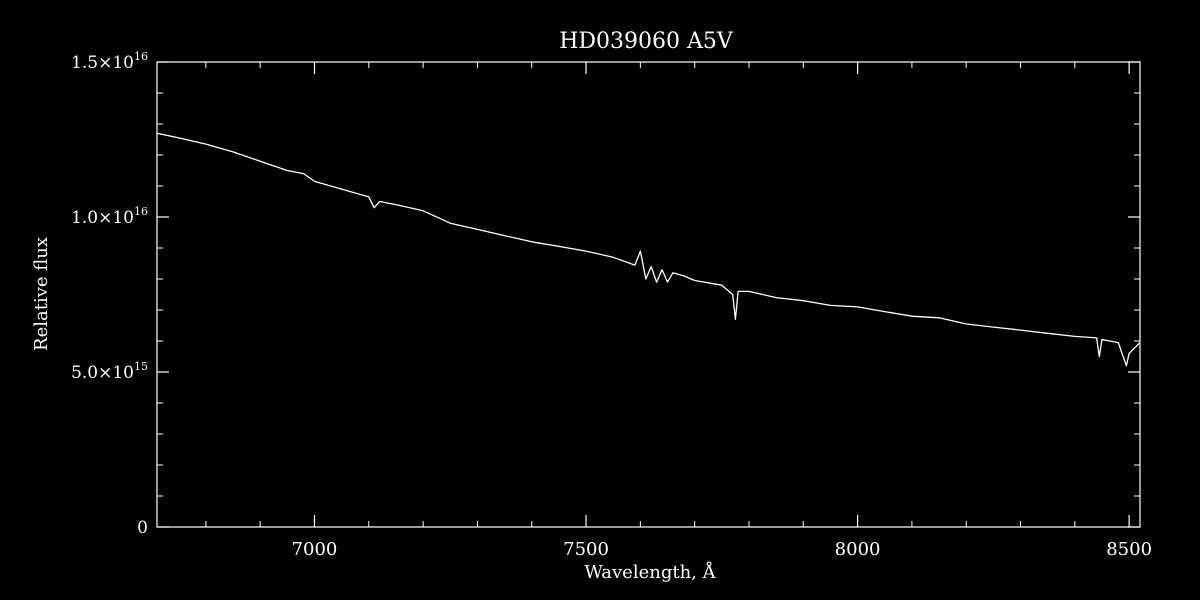 The image size is (1200, 600). What do you see at coordinates (102, 373) in the screenshot?
I see `y-tick-mantissa: 5.0×10` at bounding box center [102, 373].